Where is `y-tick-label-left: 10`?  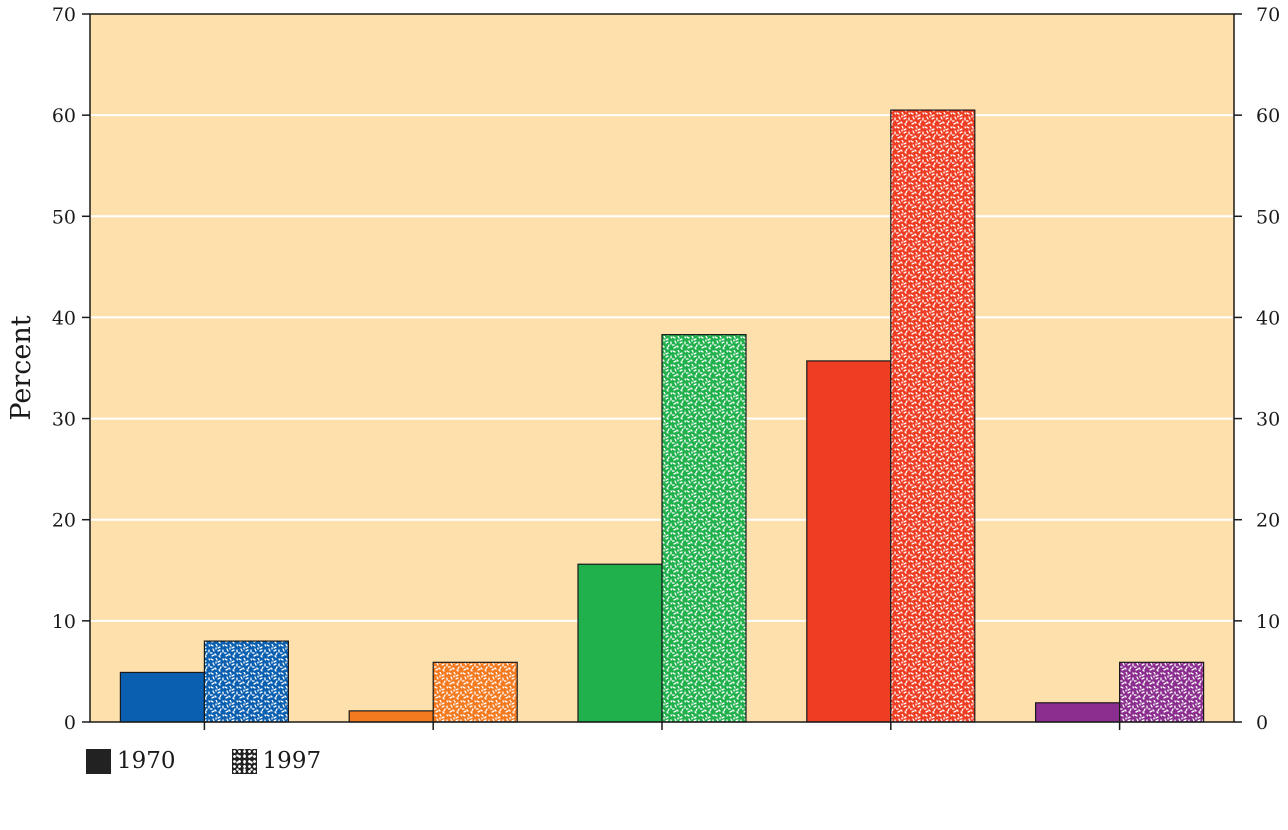
y-tick-label-left: 10 is located at coordinates (64, 622).